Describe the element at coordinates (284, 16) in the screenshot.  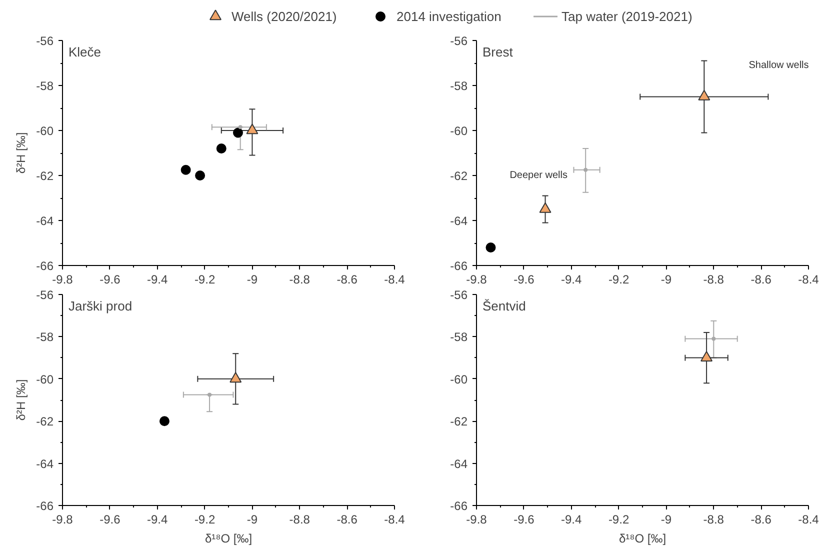
I see `legend-label: Wells (2020/2021)` at that location.